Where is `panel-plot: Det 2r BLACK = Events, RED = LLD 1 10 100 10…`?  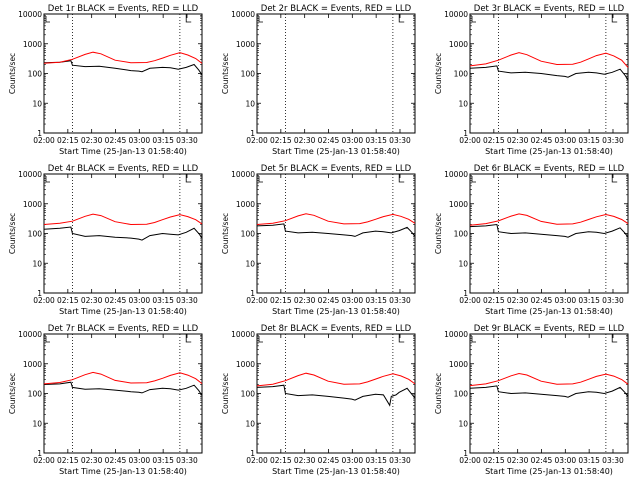 panel-plot: Det 2r BLACK = Events, RED = LLD 1 10 100 10… is located at coordinates (318, 80).